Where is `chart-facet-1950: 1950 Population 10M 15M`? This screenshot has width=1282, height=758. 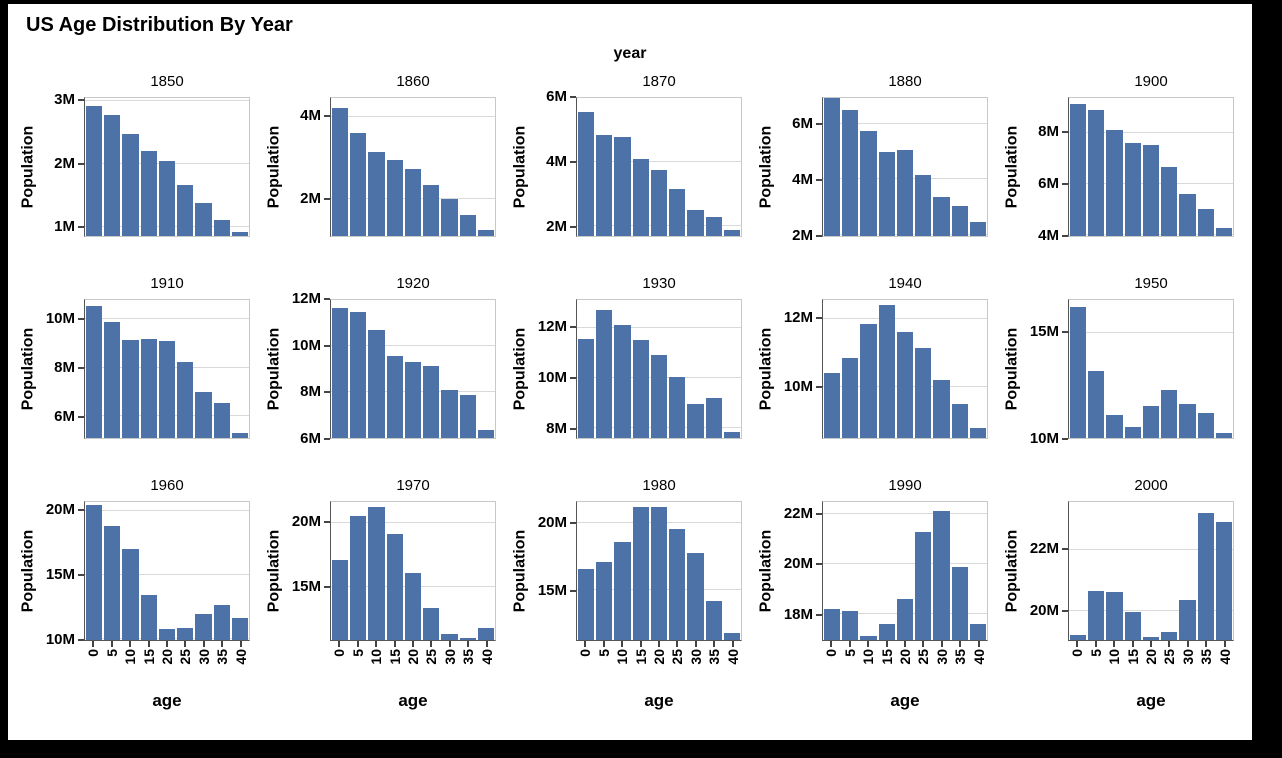 chart-facet-1950: 1950 Population 10M 15M is located at coordinates (1125, 357).